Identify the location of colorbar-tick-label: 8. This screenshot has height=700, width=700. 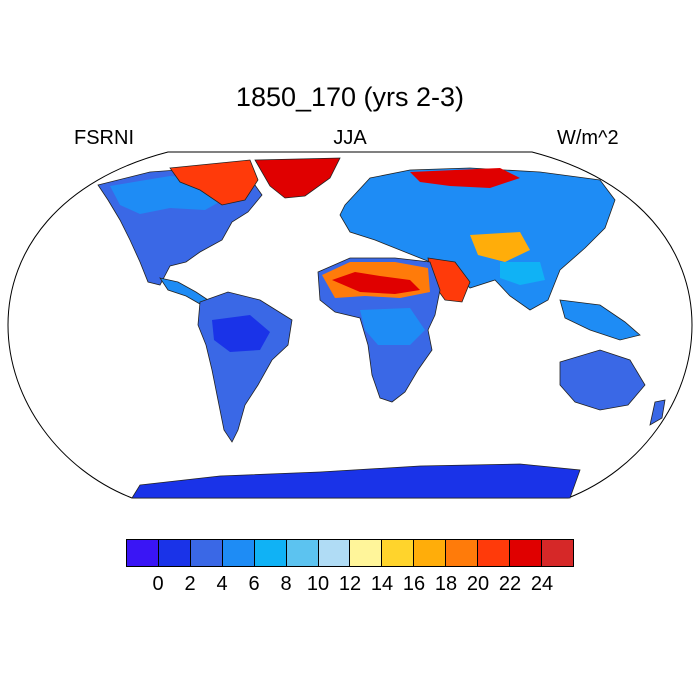
(286, 584).